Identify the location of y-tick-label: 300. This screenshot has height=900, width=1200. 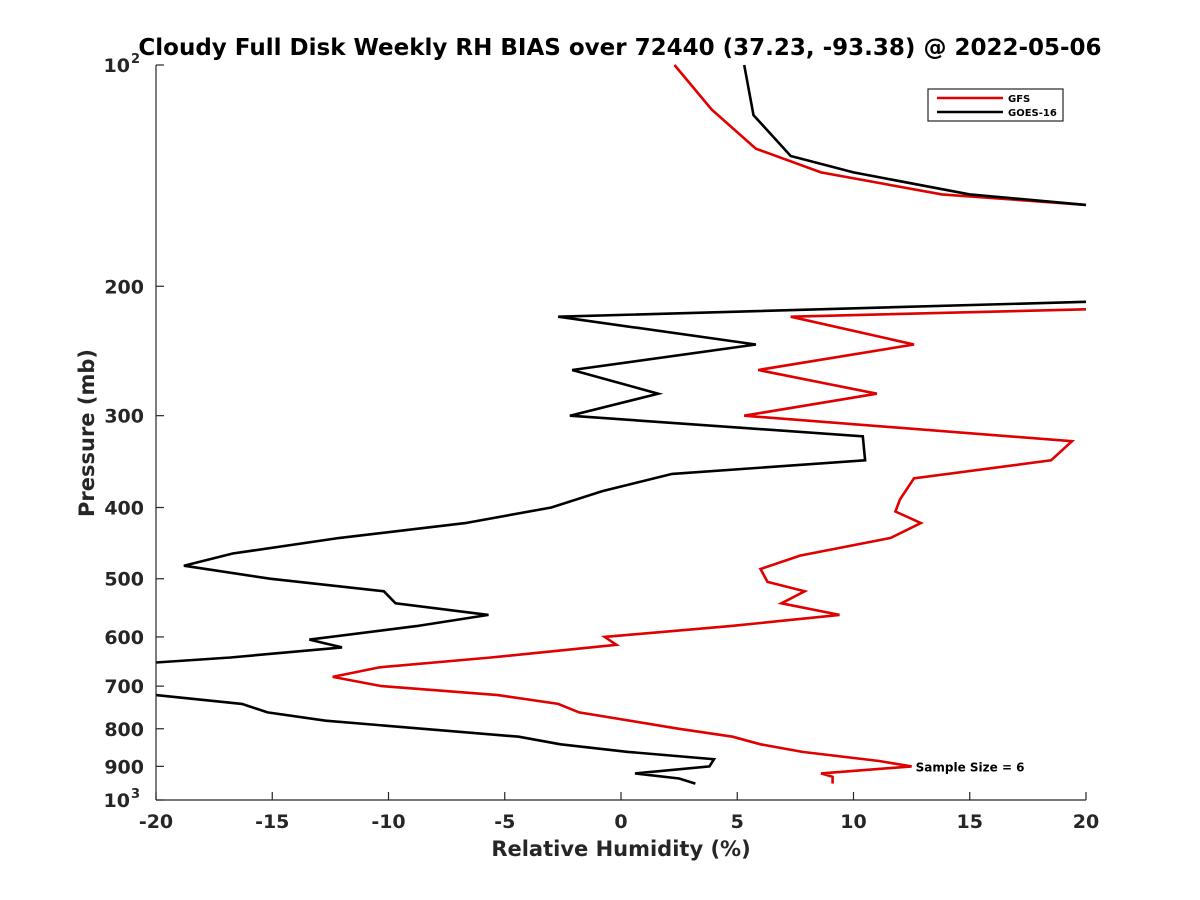
(124, 417).